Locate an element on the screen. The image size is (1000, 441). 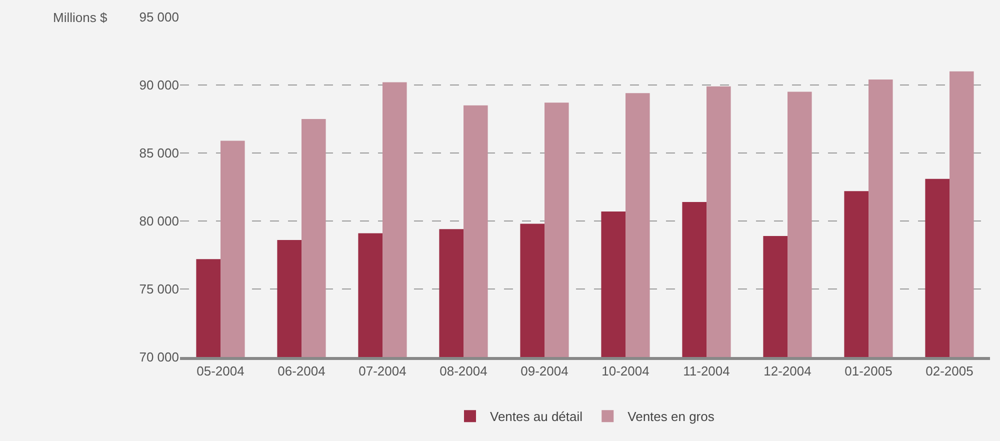
x-tick-label: 05-2004 is located at coordinates (220, 371).